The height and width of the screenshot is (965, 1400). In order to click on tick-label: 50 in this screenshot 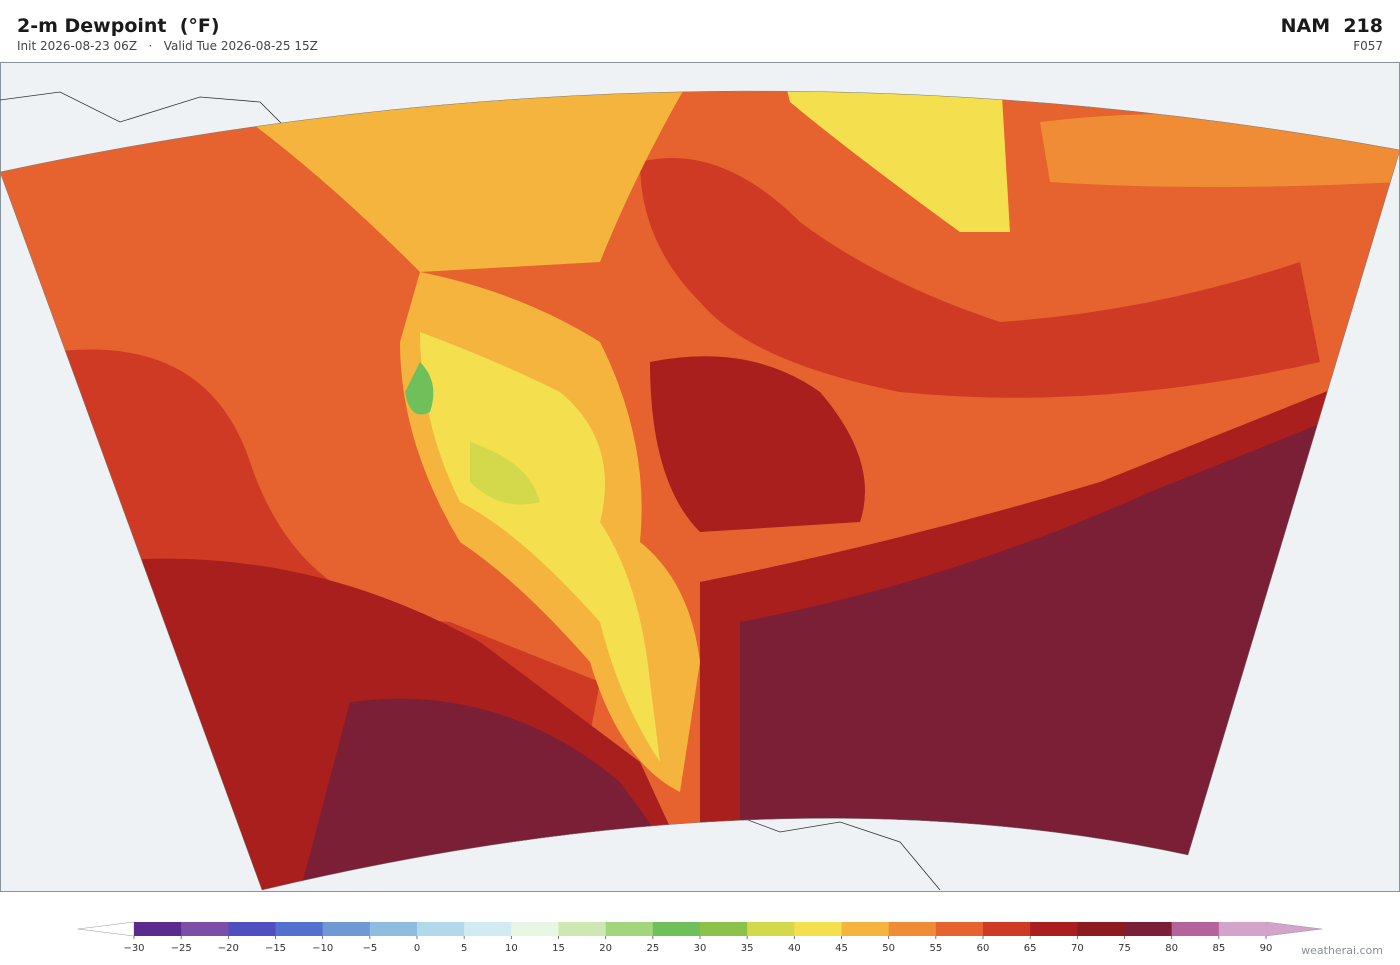, I will do `click(888, 948)`.